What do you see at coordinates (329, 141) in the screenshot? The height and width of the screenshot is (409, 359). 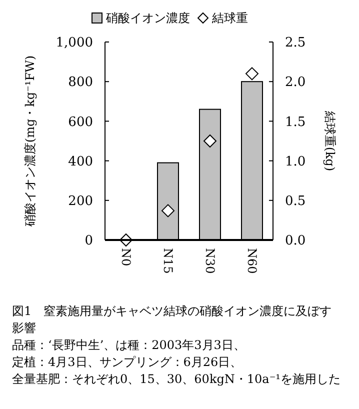 I see `y2-axis-title: 結球重(kg)` at bounding box center [329, 141].